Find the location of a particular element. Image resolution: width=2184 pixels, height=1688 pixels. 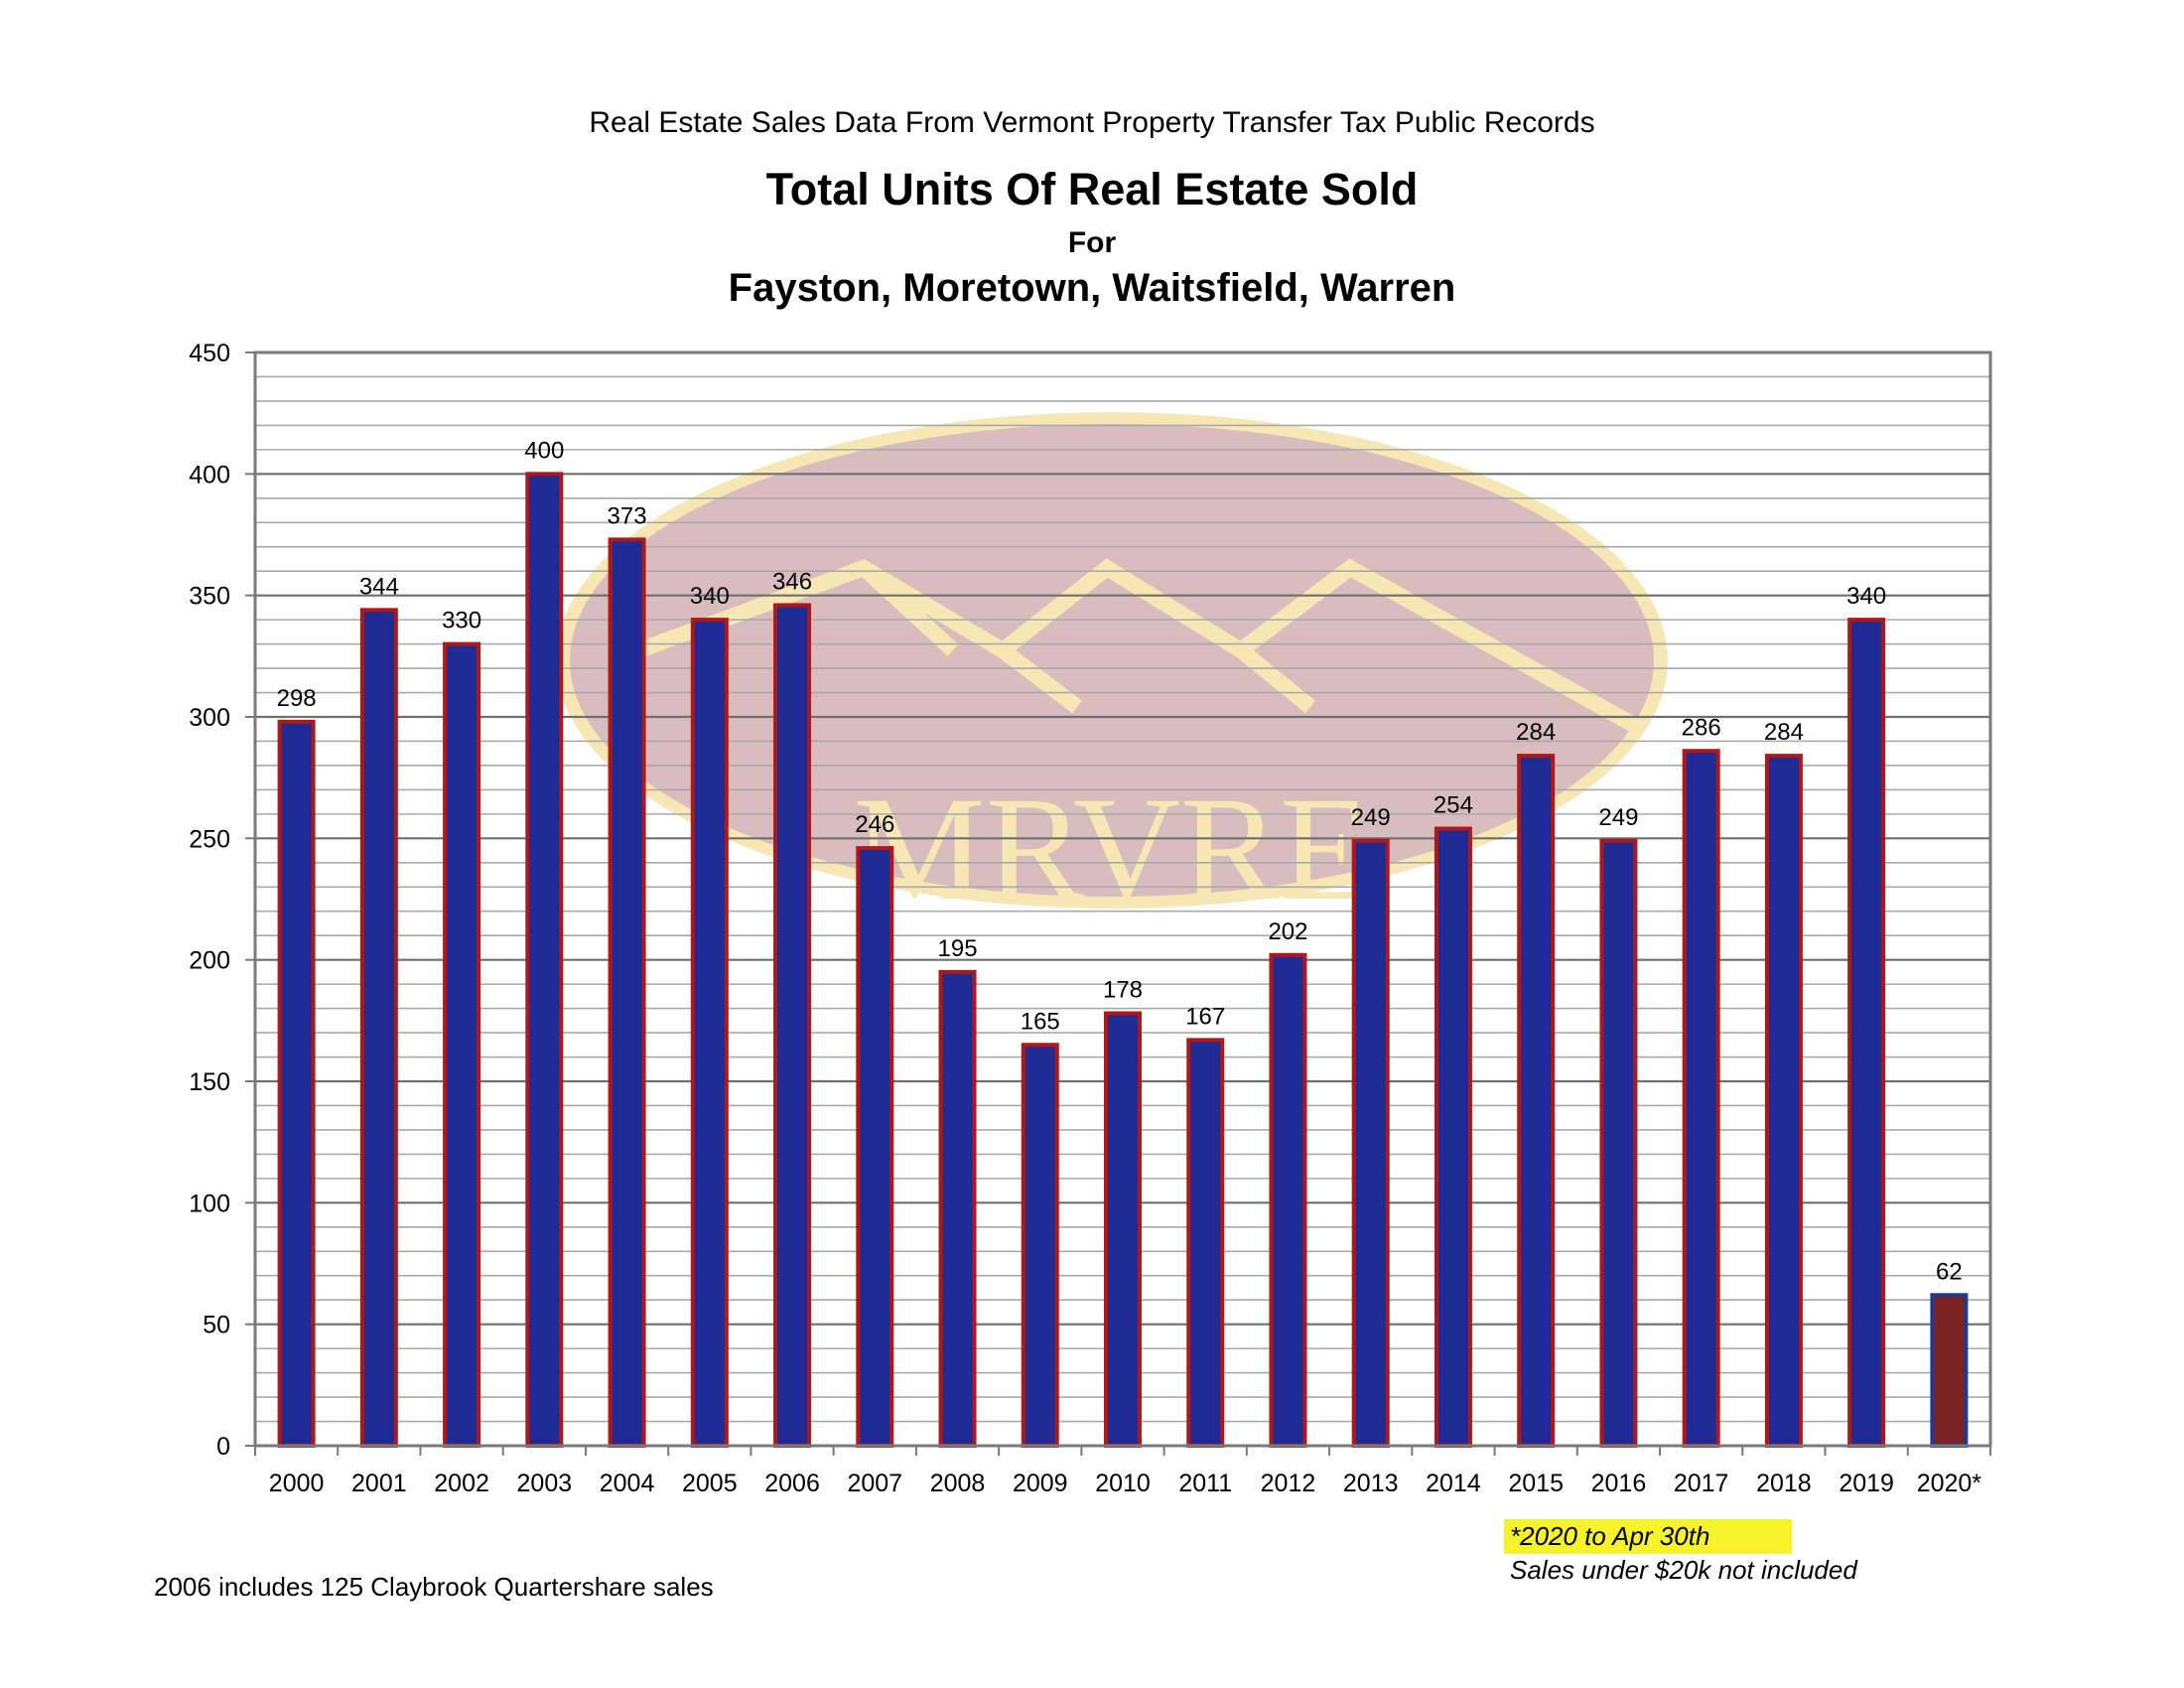

bar-2020* is located at coordinates (1949, 1370).